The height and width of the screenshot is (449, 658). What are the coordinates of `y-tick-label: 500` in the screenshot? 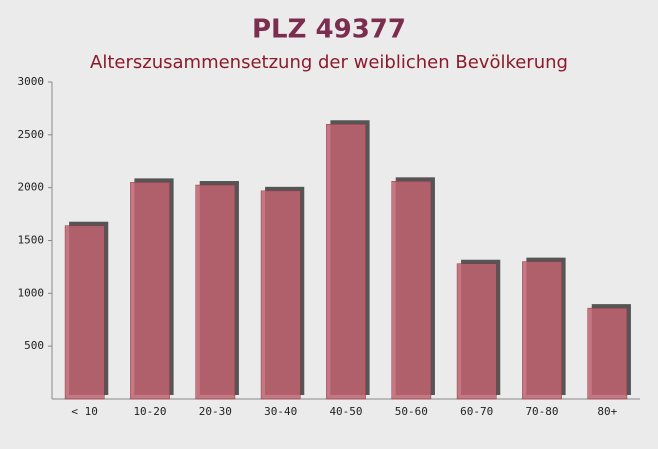 It's located at (34, 345).